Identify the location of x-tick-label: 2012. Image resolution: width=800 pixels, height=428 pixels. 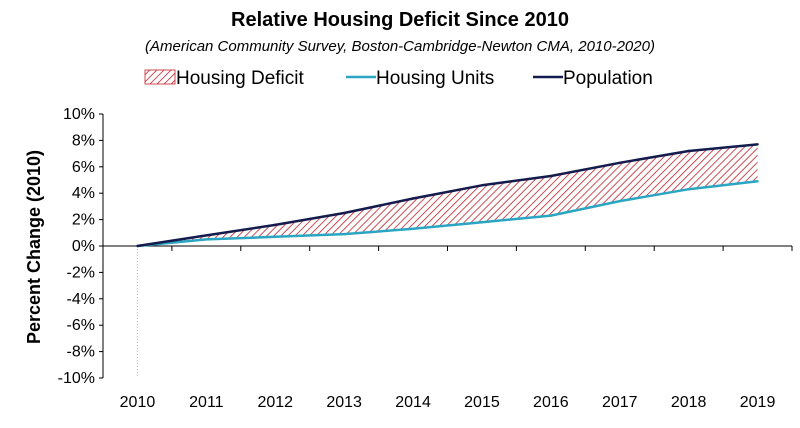
(275, 402).